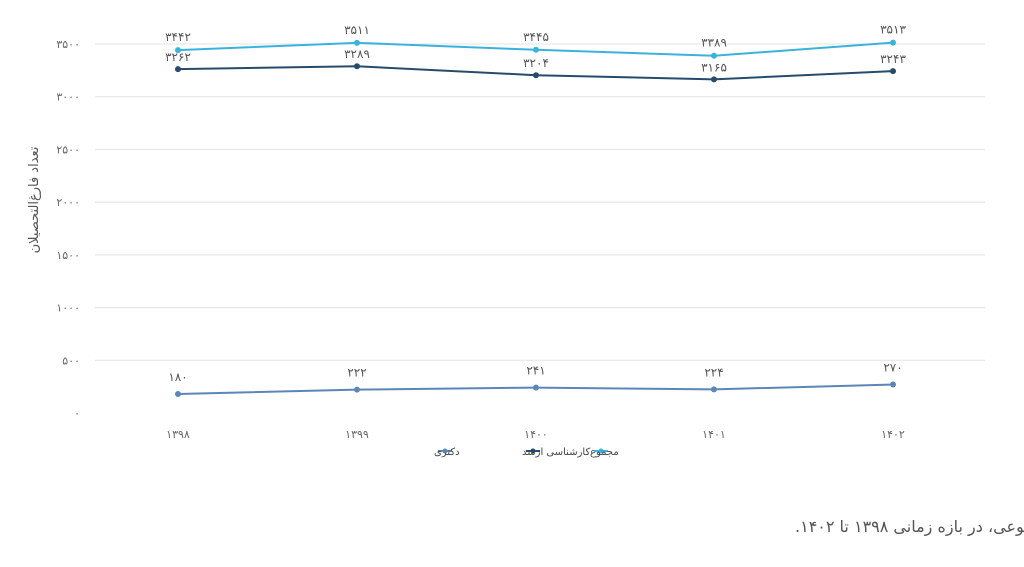  Describe the element at coordinates (357, 30) in the screenshot. I see `data-label: ۳۵۱۱` at that location.